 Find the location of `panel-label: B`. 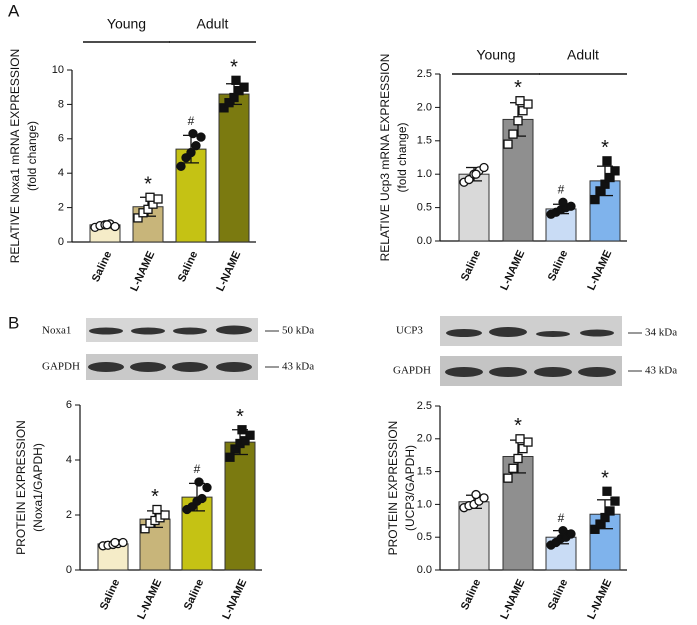

panel-label: B is located at coordinates (13, 322).